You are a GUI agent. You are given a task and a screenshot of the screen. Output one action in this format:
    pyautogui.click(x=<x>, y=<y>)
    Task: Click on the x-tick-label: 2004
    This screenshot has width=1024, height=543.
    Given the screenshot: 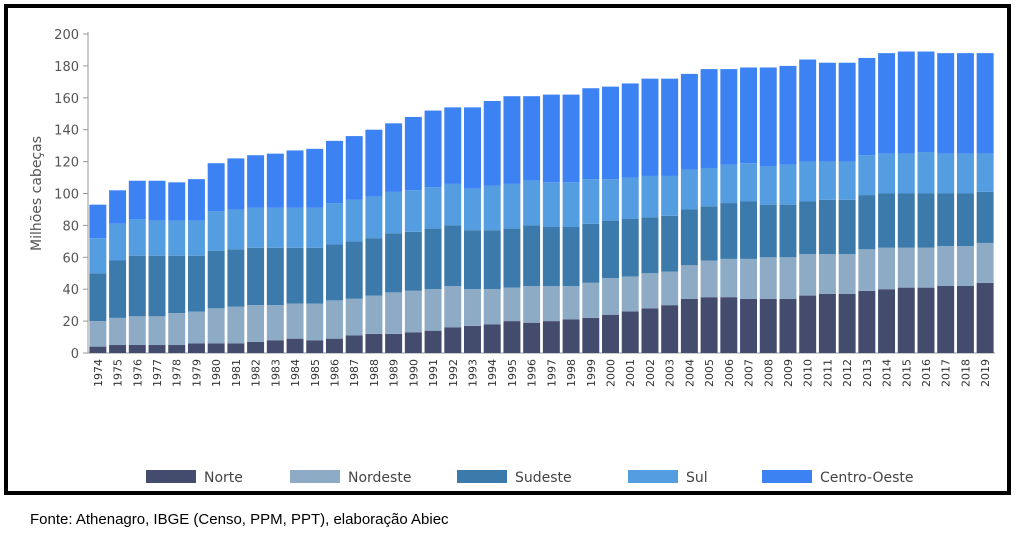 What is the action you would take?
    pyautogui.click(x=689, y=373)
    